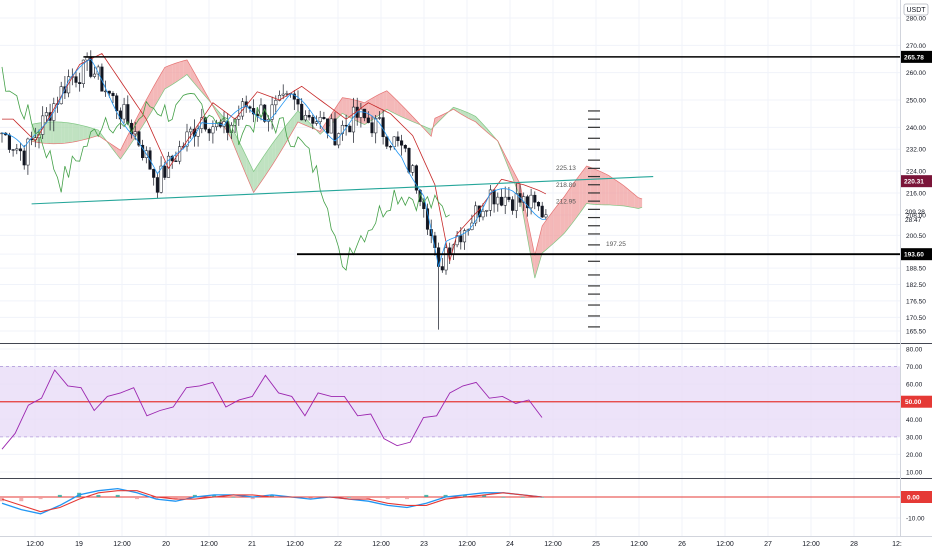 This screenshot has height=555, width=932. I want to click on rsi-pane, so click(450, 408).